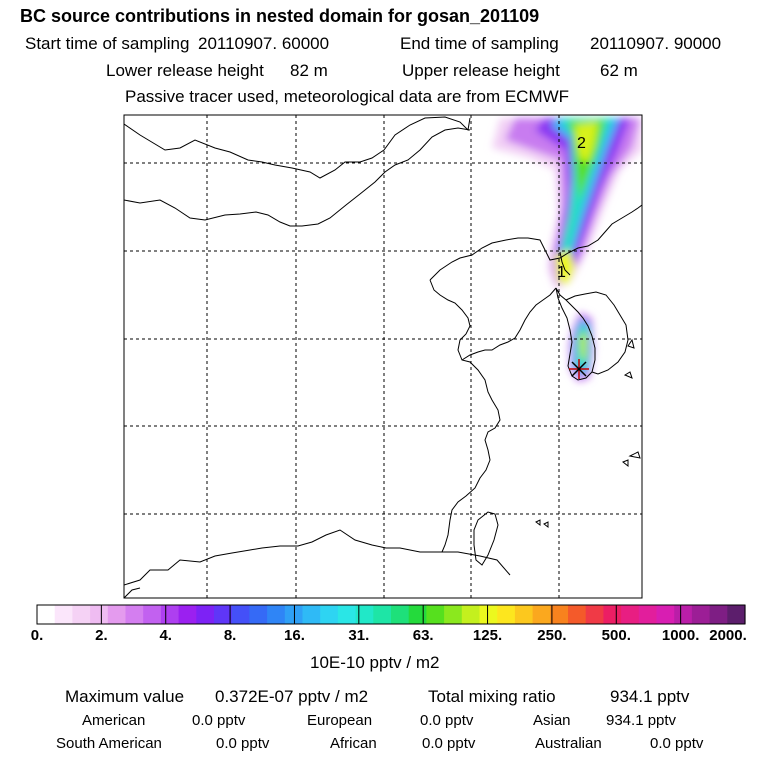 The width and height of the screenshot is (768, 768). Describe the element at coordinates (492, 696) in the screenshot. I see `total-mixing-label: Total mixing ratio` at that location.